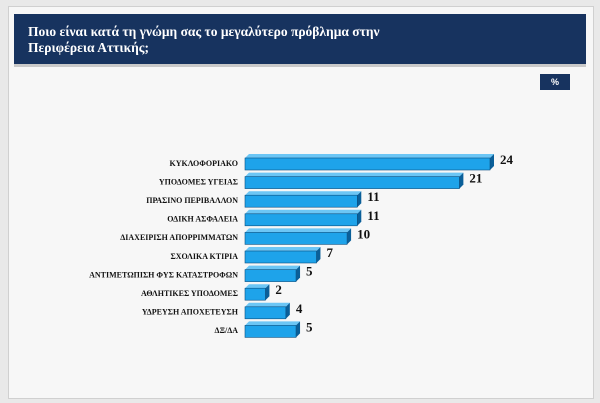  Describe the element at coordinates (507, 159) in the screenshot. I see `value-label: 24` at that location.